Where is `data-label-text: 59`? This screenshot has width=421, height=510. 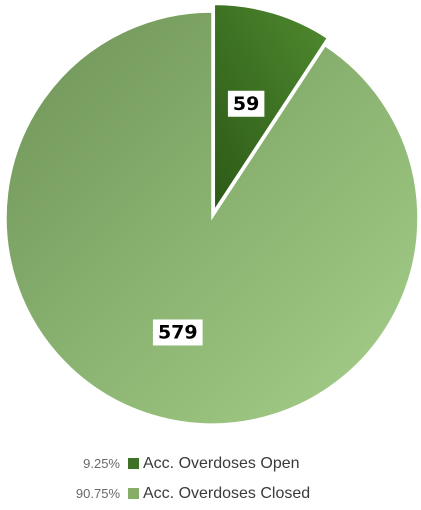 data-label-text: 59 is located at coordinates (246, 104).